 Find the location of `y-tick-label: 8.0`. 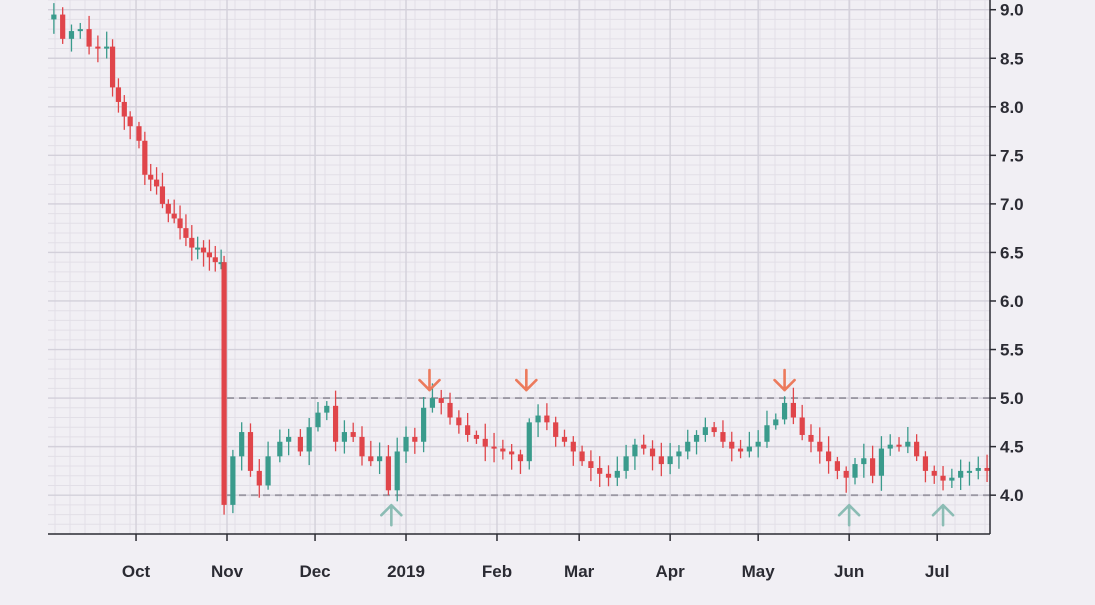

y-tick-label: 8.0 is located at coordinates (1012, 107).